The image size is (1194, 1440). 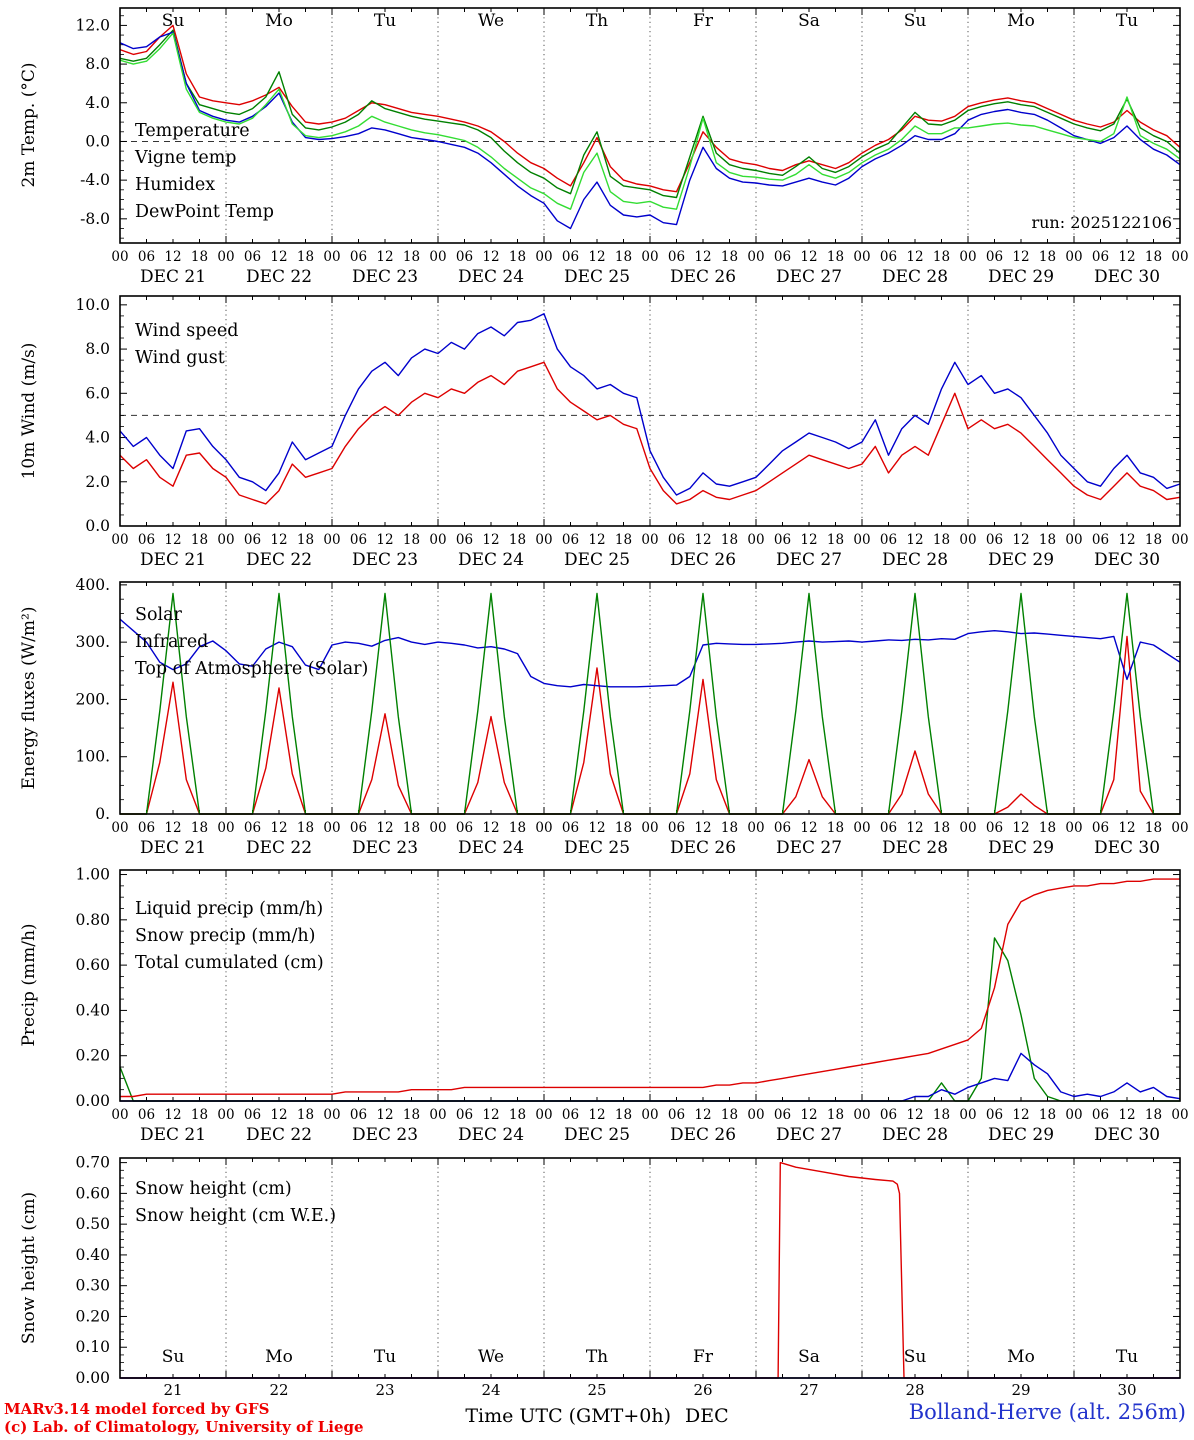 I want to click on run-label: run: 2025122106, so click(x=1101, y=222).